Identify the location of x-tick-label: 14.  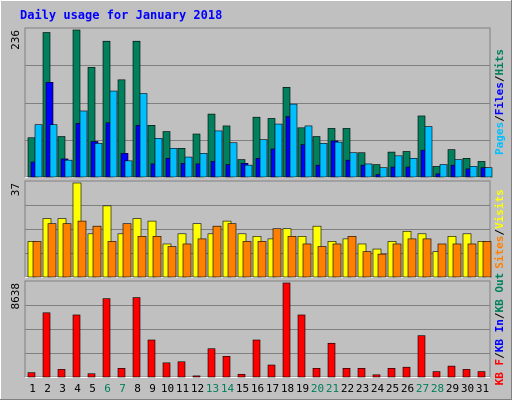
(228, 388).